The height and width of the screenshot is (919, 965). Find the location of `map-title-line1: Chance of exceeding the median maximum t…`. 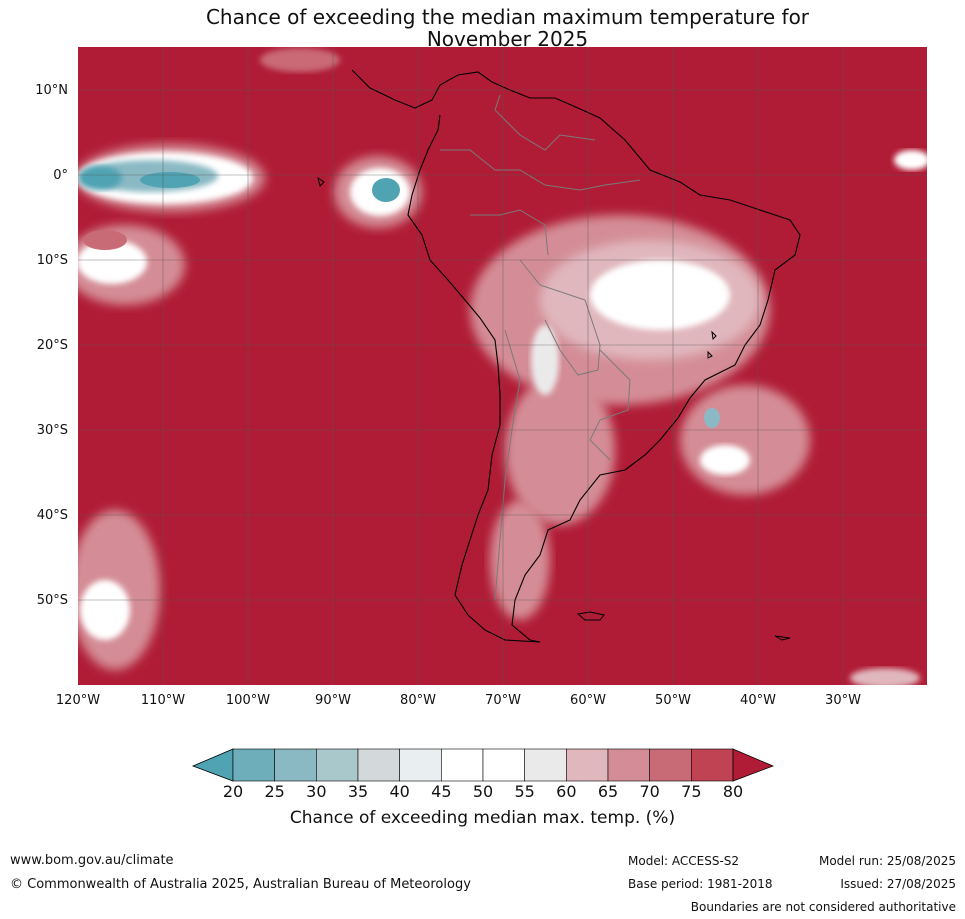

map-title-line1: Chance of exceeding the median maximum t… is located at coordinates (507, 17).